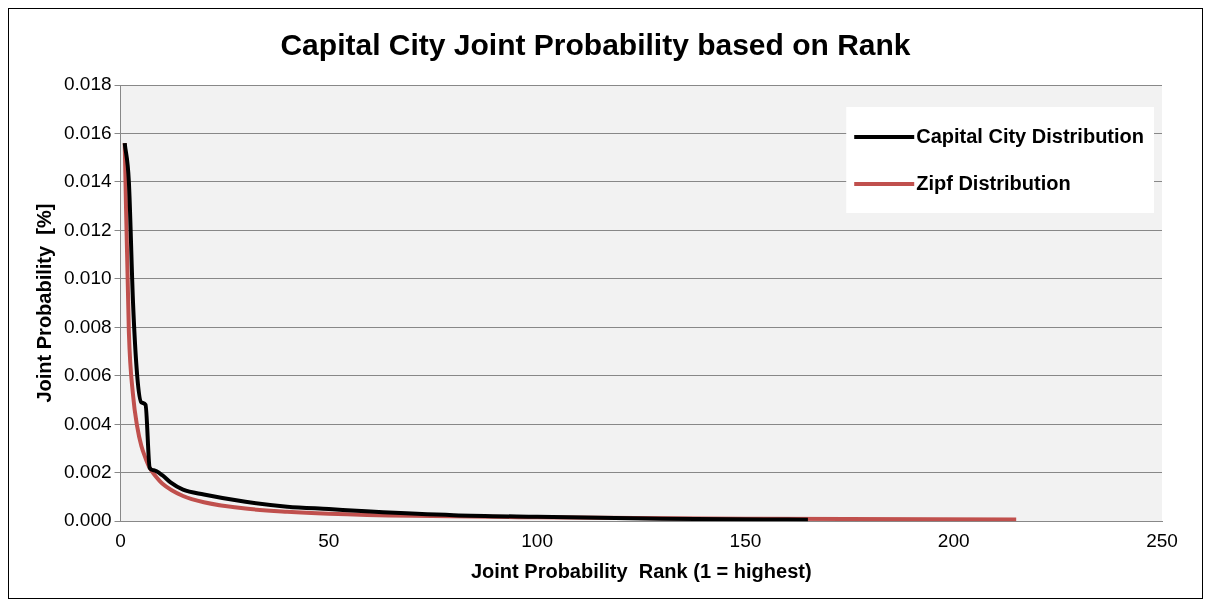  Describe the element at coordinates (88, 375) in the screenshot. I see `y-tick-label: 0.006` at that location.